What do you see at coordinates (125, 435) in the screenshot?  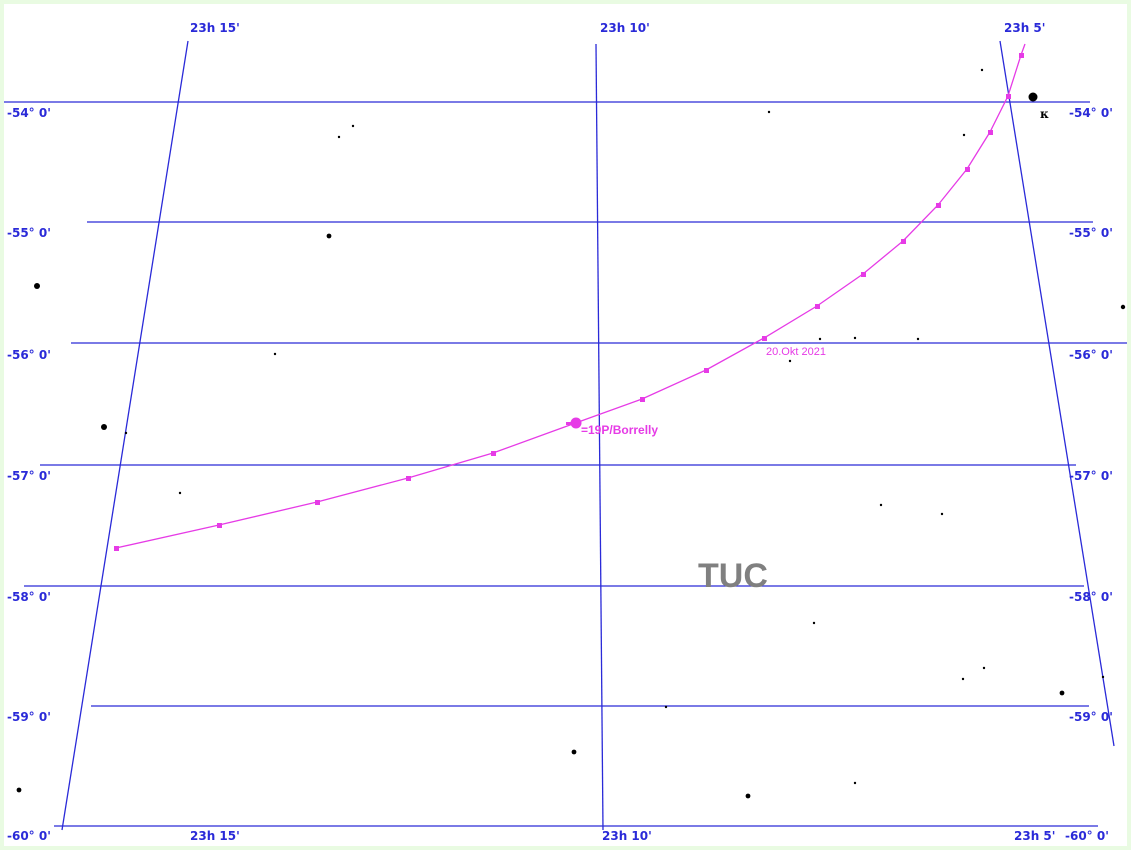 I see `ra-line-23h15` at bounding box center [125, 435].